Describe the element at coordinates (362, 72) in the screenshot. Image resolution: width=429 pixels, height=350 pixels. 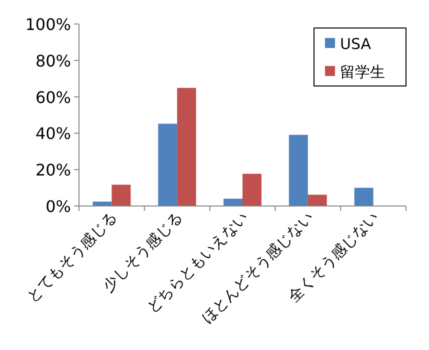
I see `legend-label: 留学生` at that location.